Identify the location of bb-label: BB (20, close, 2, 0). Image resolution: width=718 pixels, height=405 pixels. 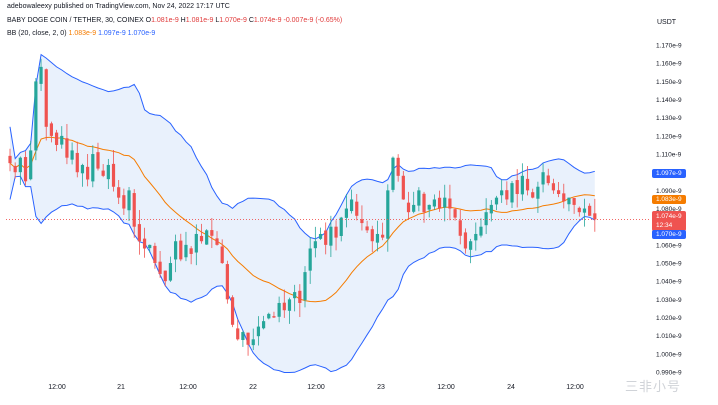
(37, 33).